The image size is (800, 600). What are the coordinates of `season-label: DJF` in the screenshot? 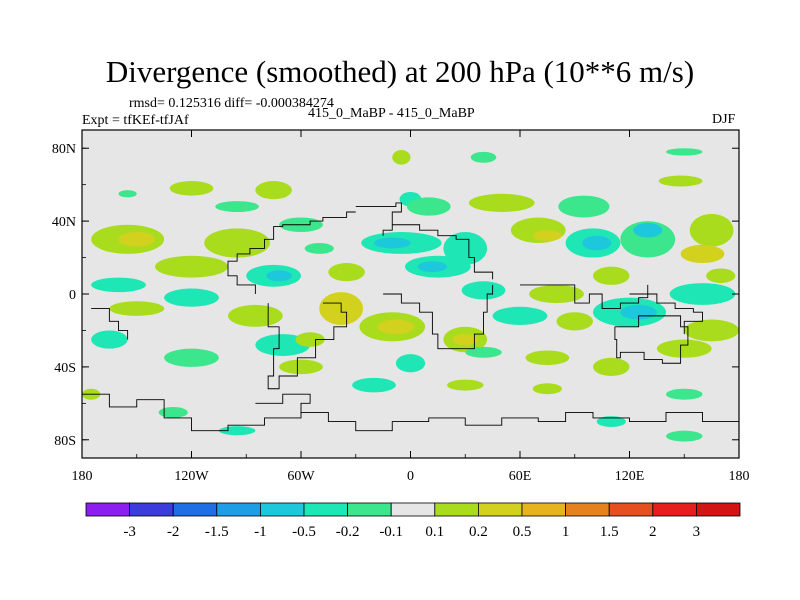 It's located at (724, 119).